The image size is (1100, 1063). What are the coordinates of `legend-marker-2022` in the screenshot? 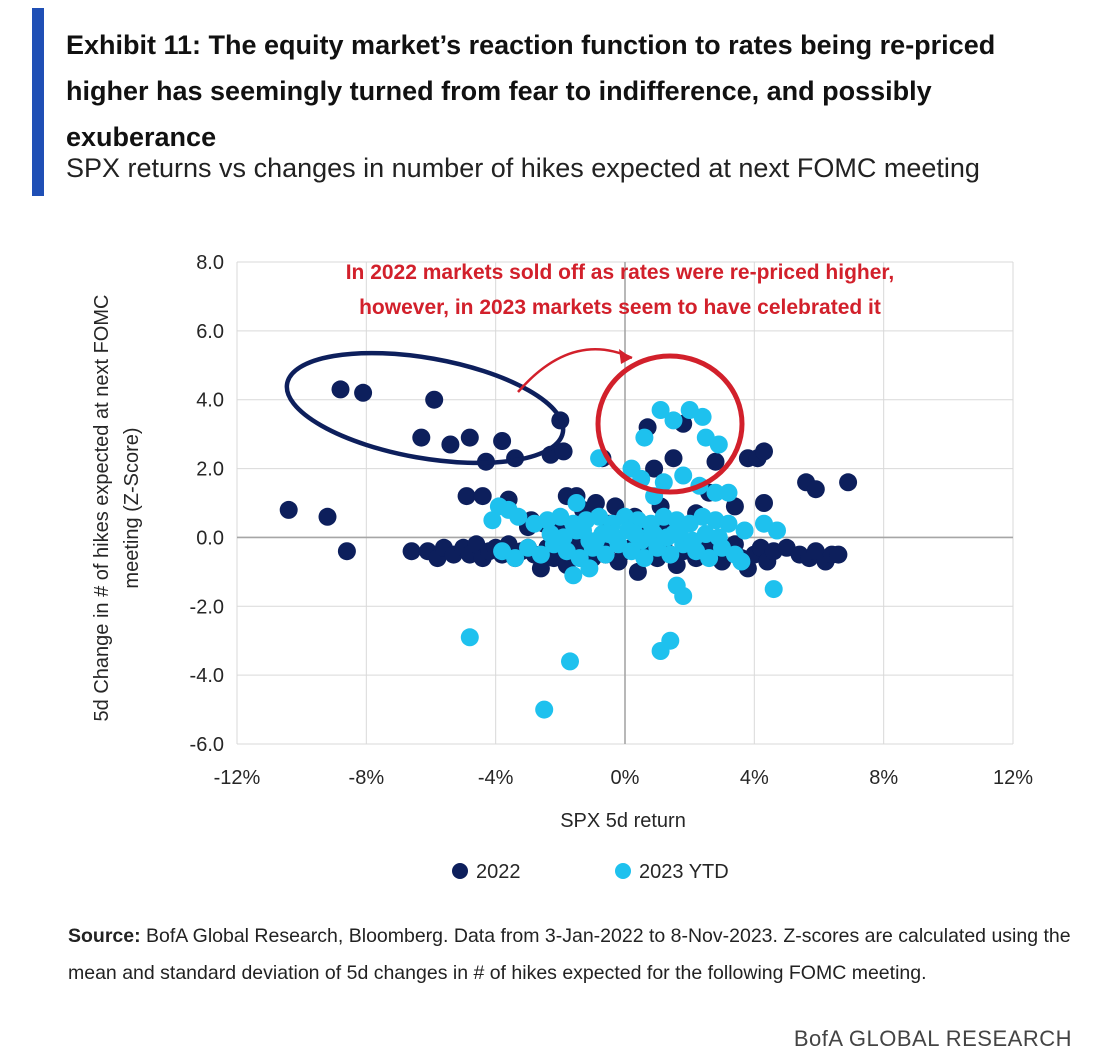 It's located at (460, 871).